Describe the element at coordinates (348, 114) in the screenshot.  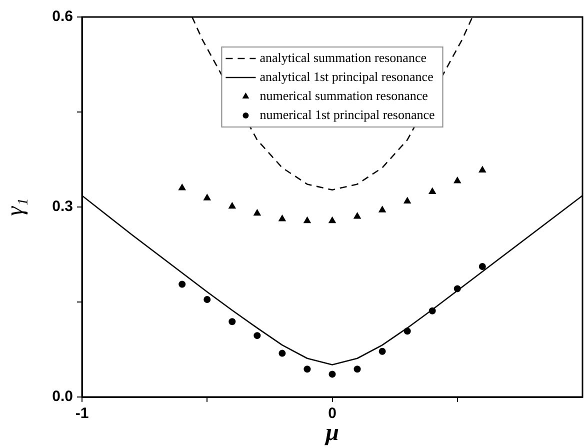
I see `legend-label: numerical 1st principal resonance` at that location.